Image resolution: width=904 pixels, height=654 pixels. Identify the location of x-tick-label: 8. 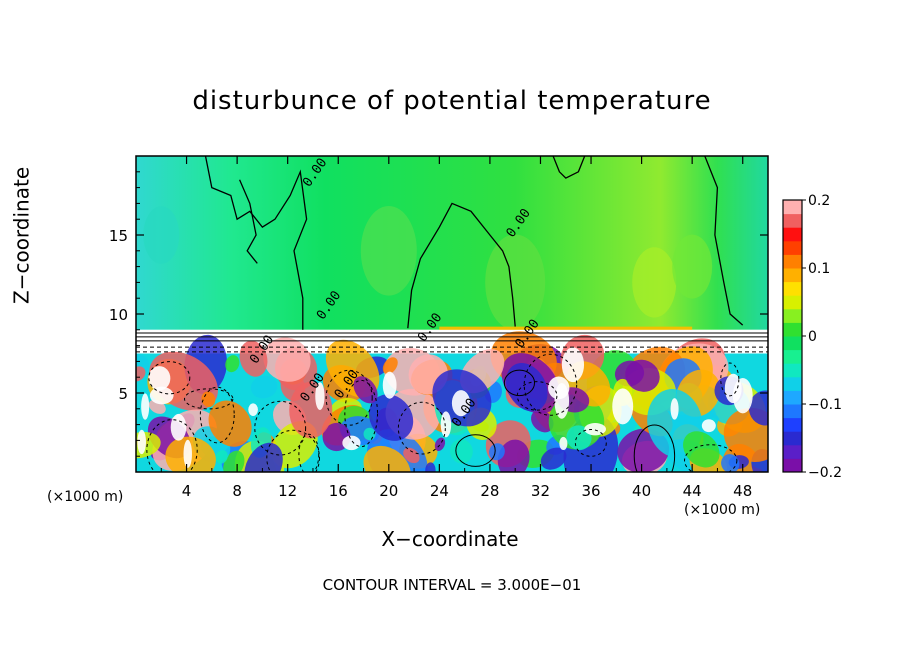
(237, 491).